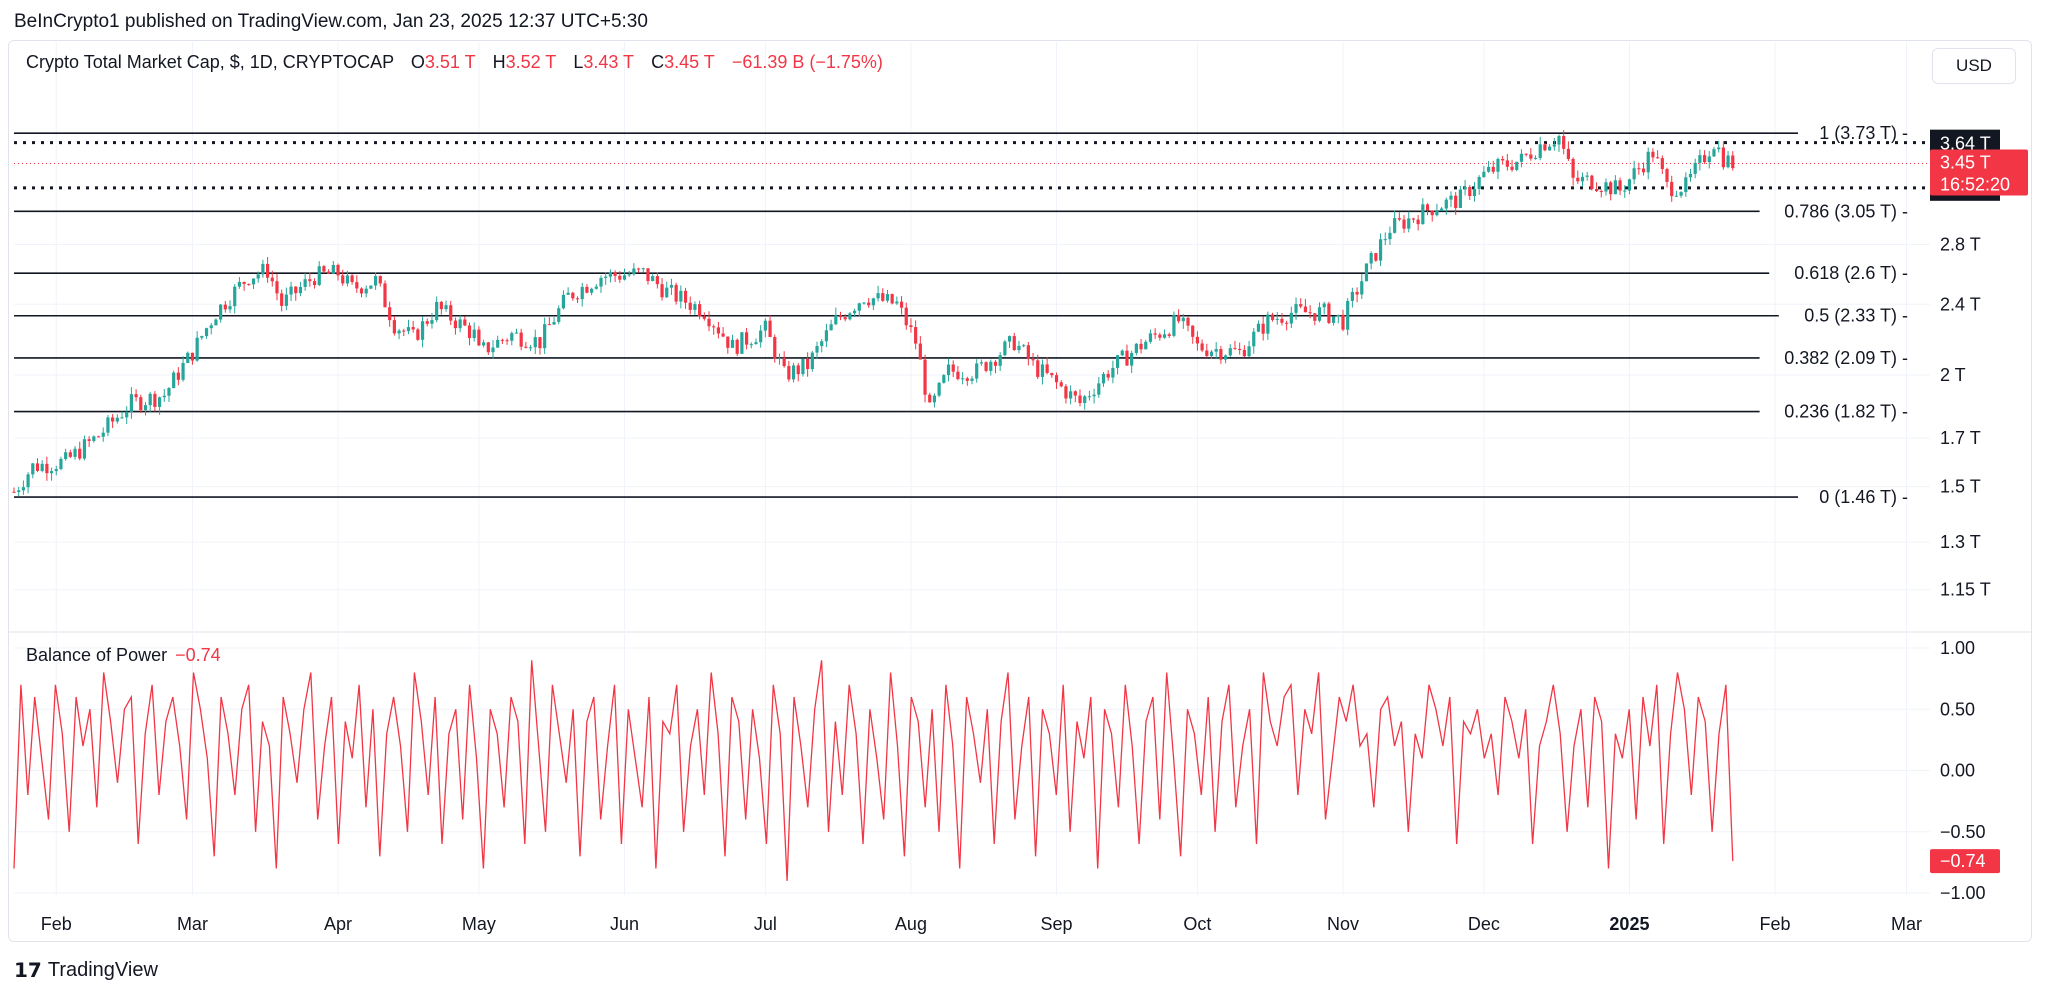 This screenshot has height=995, width=2048. Describe the element at coordinates (1484, 924) in the screenshot. I see `x-tick-label: Dec` at that location.